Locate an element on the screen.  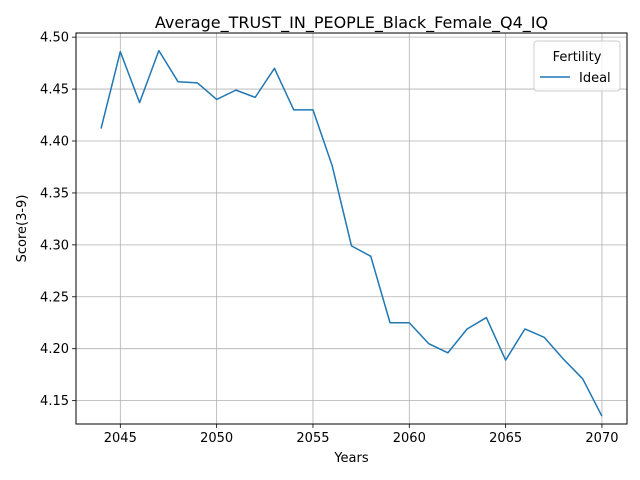
y-axis-title: Score(3-9) is located at coordinates (22, 229).